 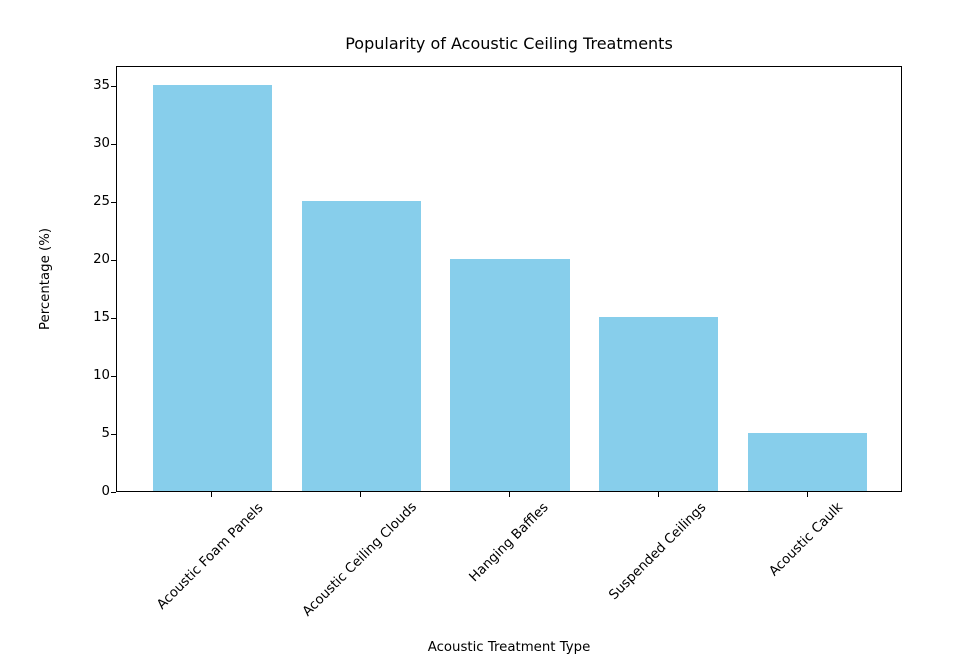 I want to click on y-tick-label: 10, so click(x=101, y=376).